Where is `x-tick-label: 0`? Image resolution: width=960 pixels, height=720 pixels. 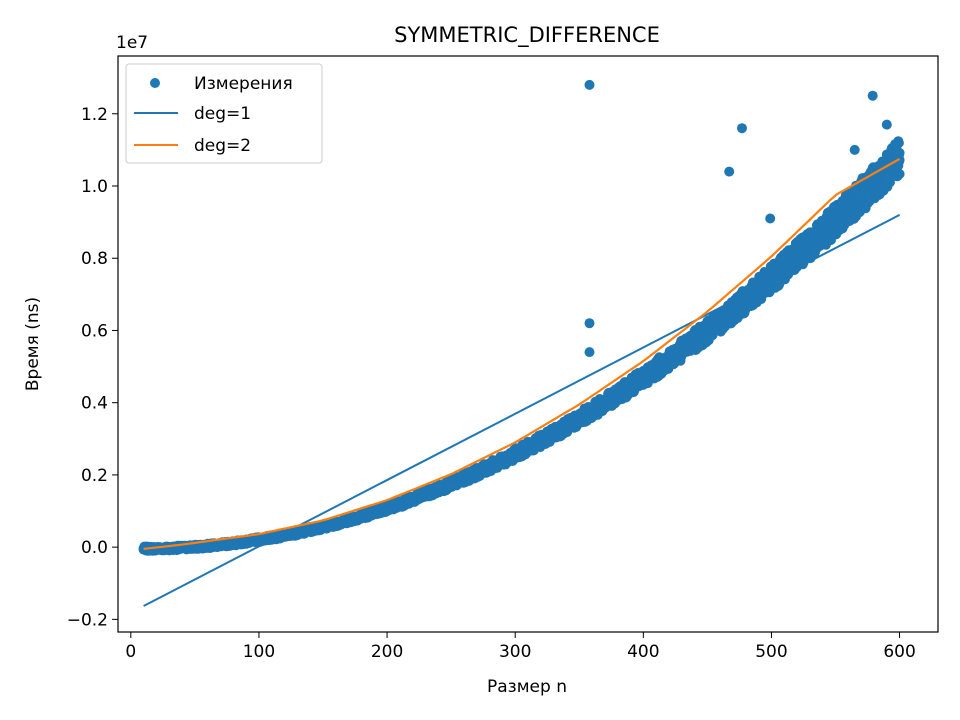
x-tick-label: 0 is located at coordinates (130, 652).